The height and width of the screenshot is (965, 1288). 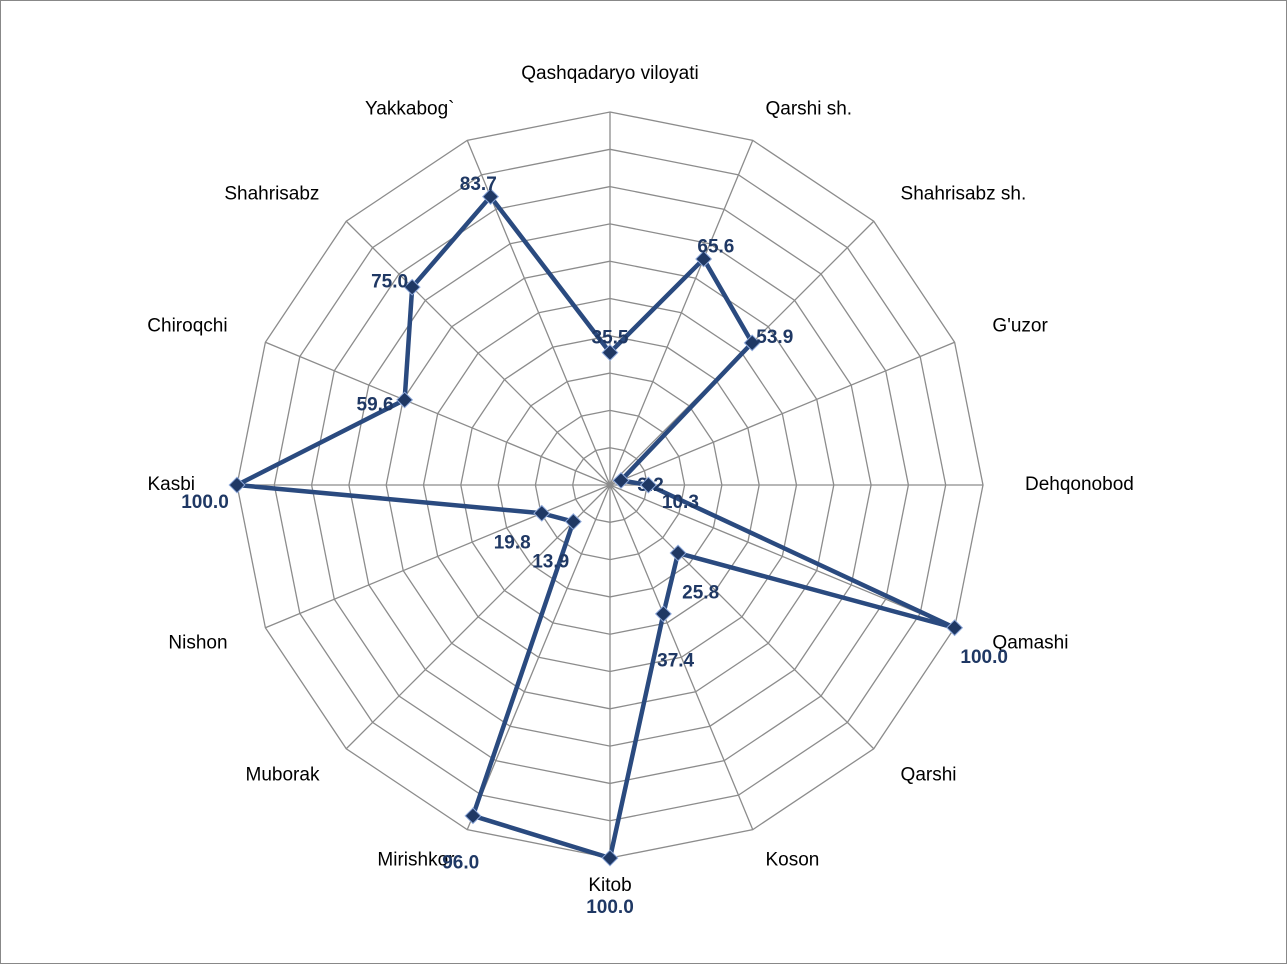 What do you see at coordinates (550, 561) in the screenshot?
I see `data-label: 13.9` at bounding box center [550, 561].